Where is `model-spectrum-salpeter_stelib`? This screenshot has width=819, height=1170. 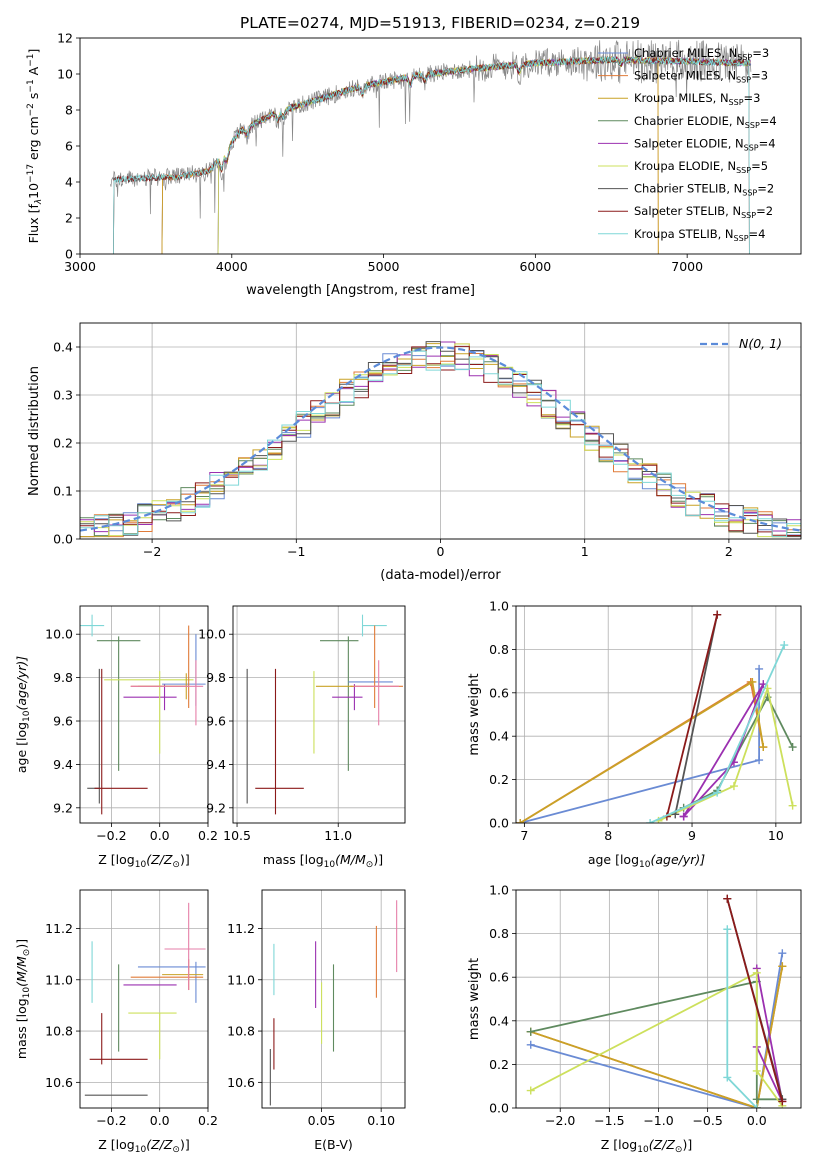 model-spectrum-salpeter_stelib is located at coordinates (431, 155).